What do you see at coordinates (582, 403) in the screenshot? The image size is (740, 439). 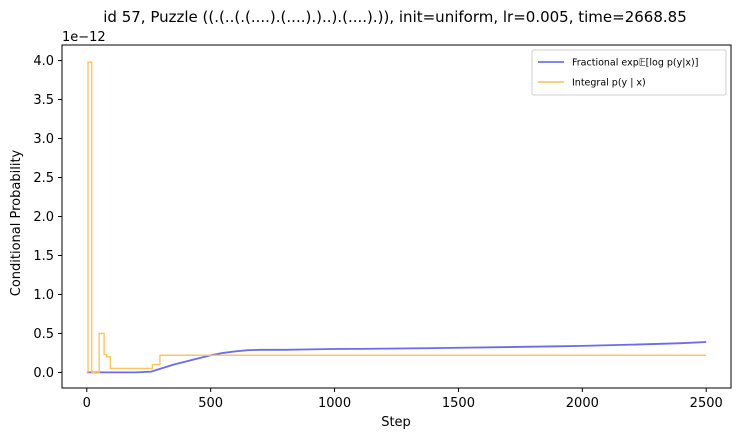 I see `x-tick-label: 2000` at bounding box center [582, 403].